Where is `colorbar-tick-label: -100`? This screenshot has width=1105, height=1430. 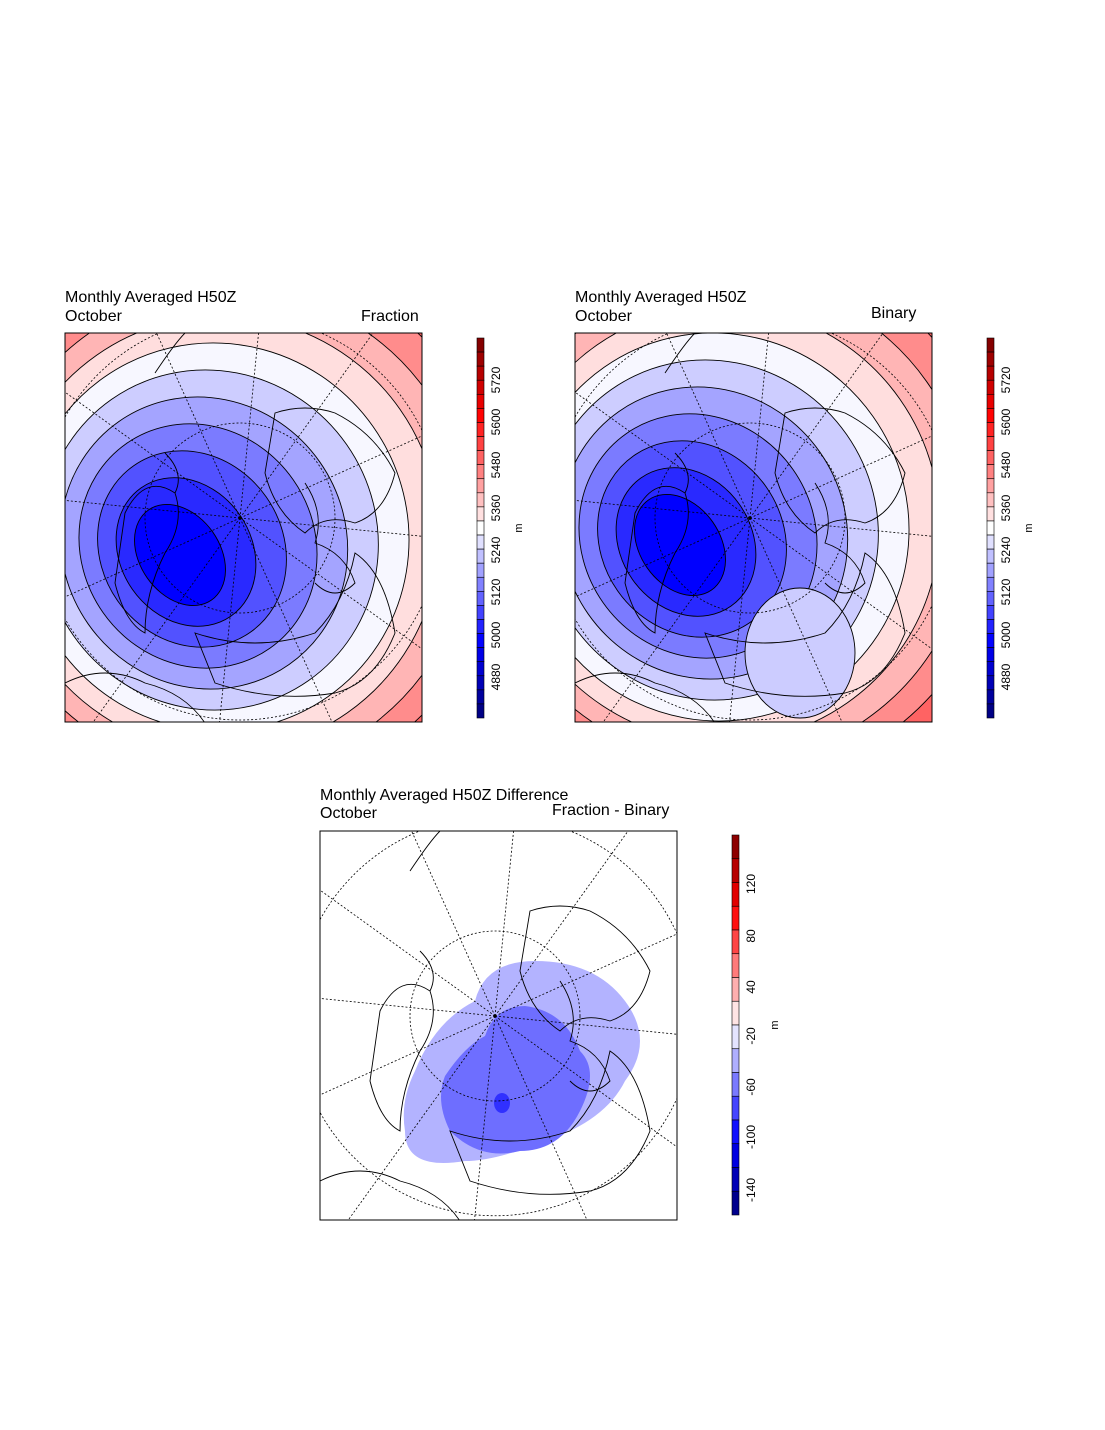
colorbar-tick-label: -100 is located at coordinates (751, 1137).